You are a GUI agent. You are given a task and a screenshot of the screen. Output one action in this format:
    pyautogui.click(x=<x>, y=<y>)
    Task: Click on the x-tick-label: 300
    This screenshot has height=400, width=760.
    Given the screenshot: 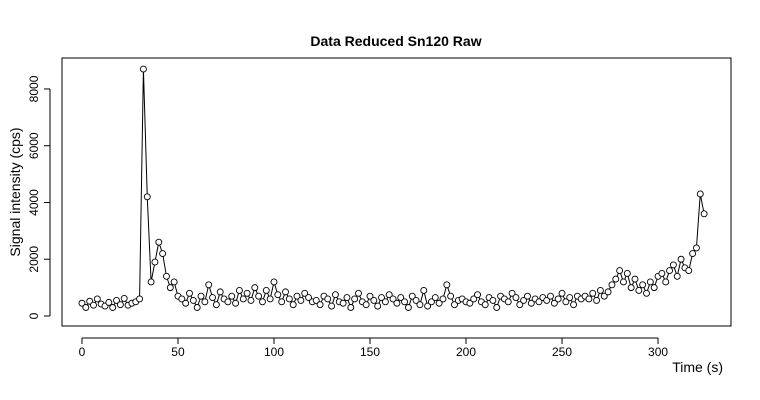 What is the action you would take?
    pyautogui.click(x=658, y=352)
    